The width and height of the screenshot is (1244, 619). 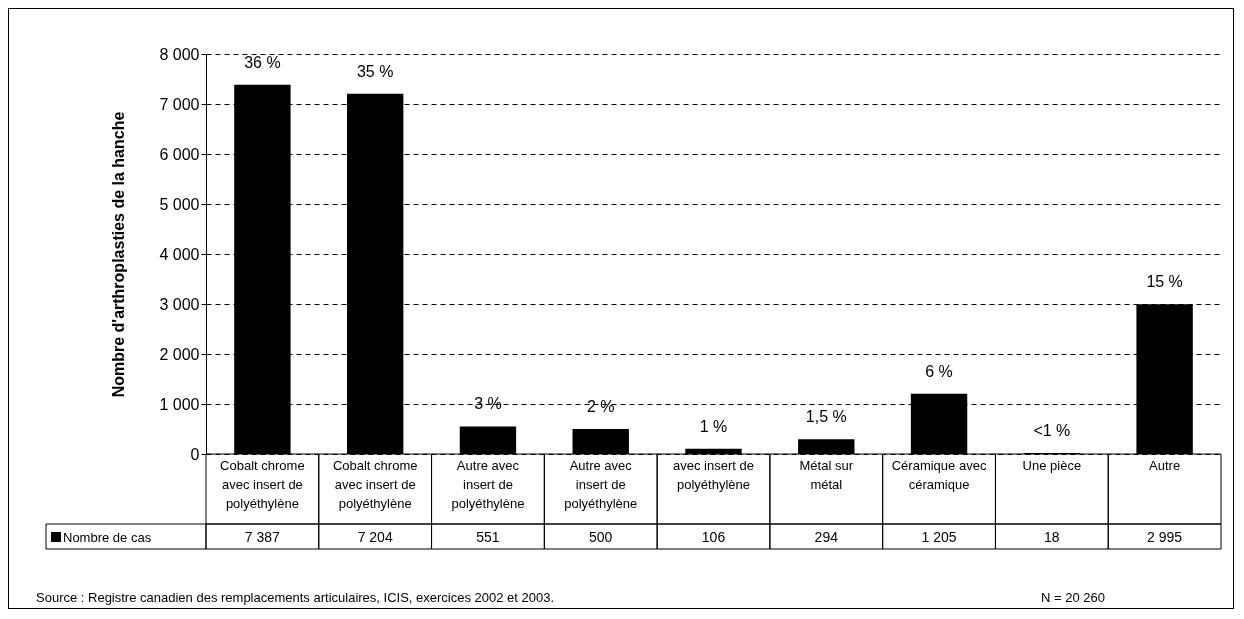 I want to click on x-tick-label: Une pièce, so click(x=1052, y=465).